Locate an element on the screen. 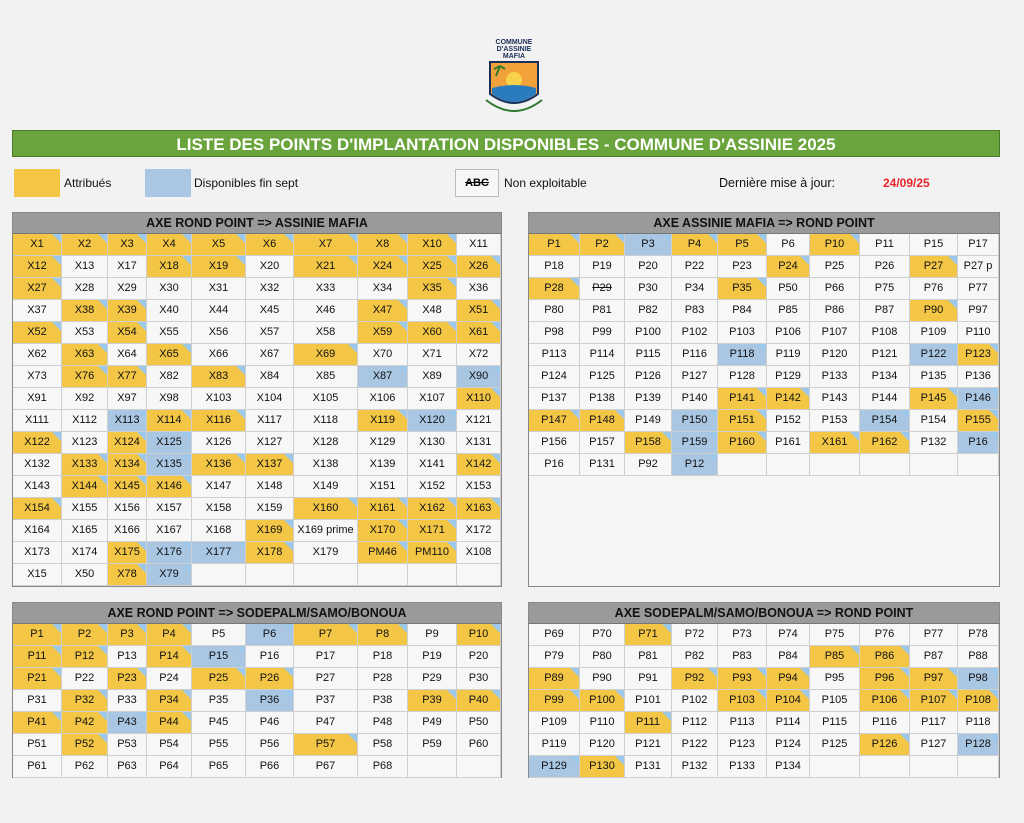 This screenshot has width=1024, height=823. point-cell: P10 is located at coordinates (835, 245).